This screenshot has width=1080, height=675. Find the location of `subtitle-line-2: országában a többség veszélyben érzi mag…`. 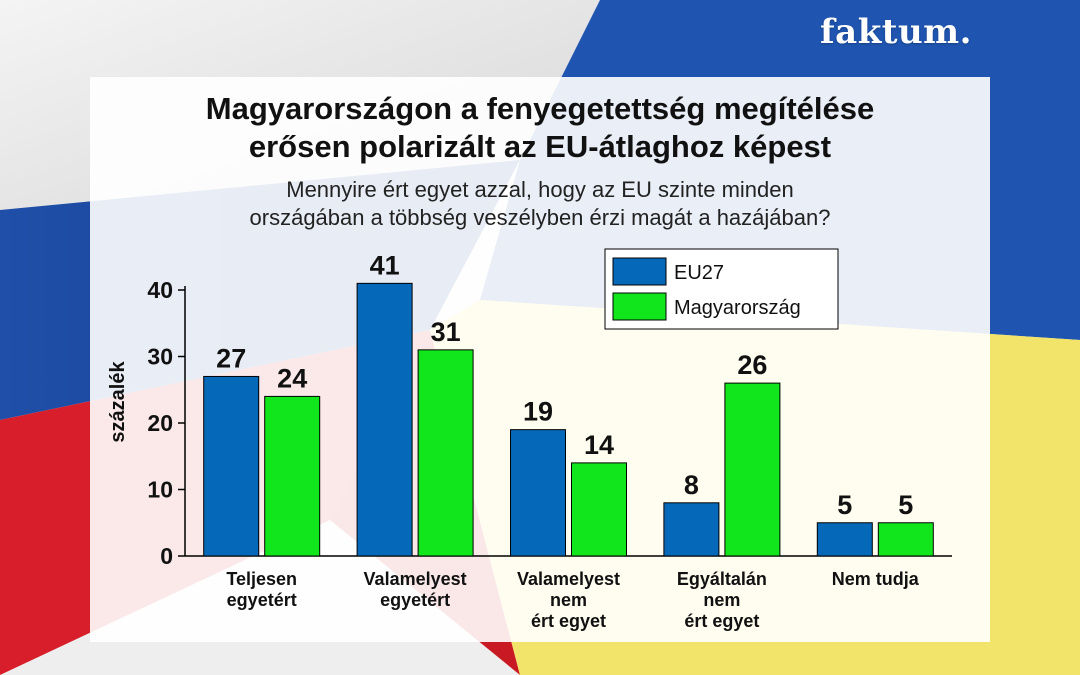

subtitle-line-2: országában a többség veszélyben érzi mag… is located at coordinates (540, 217).